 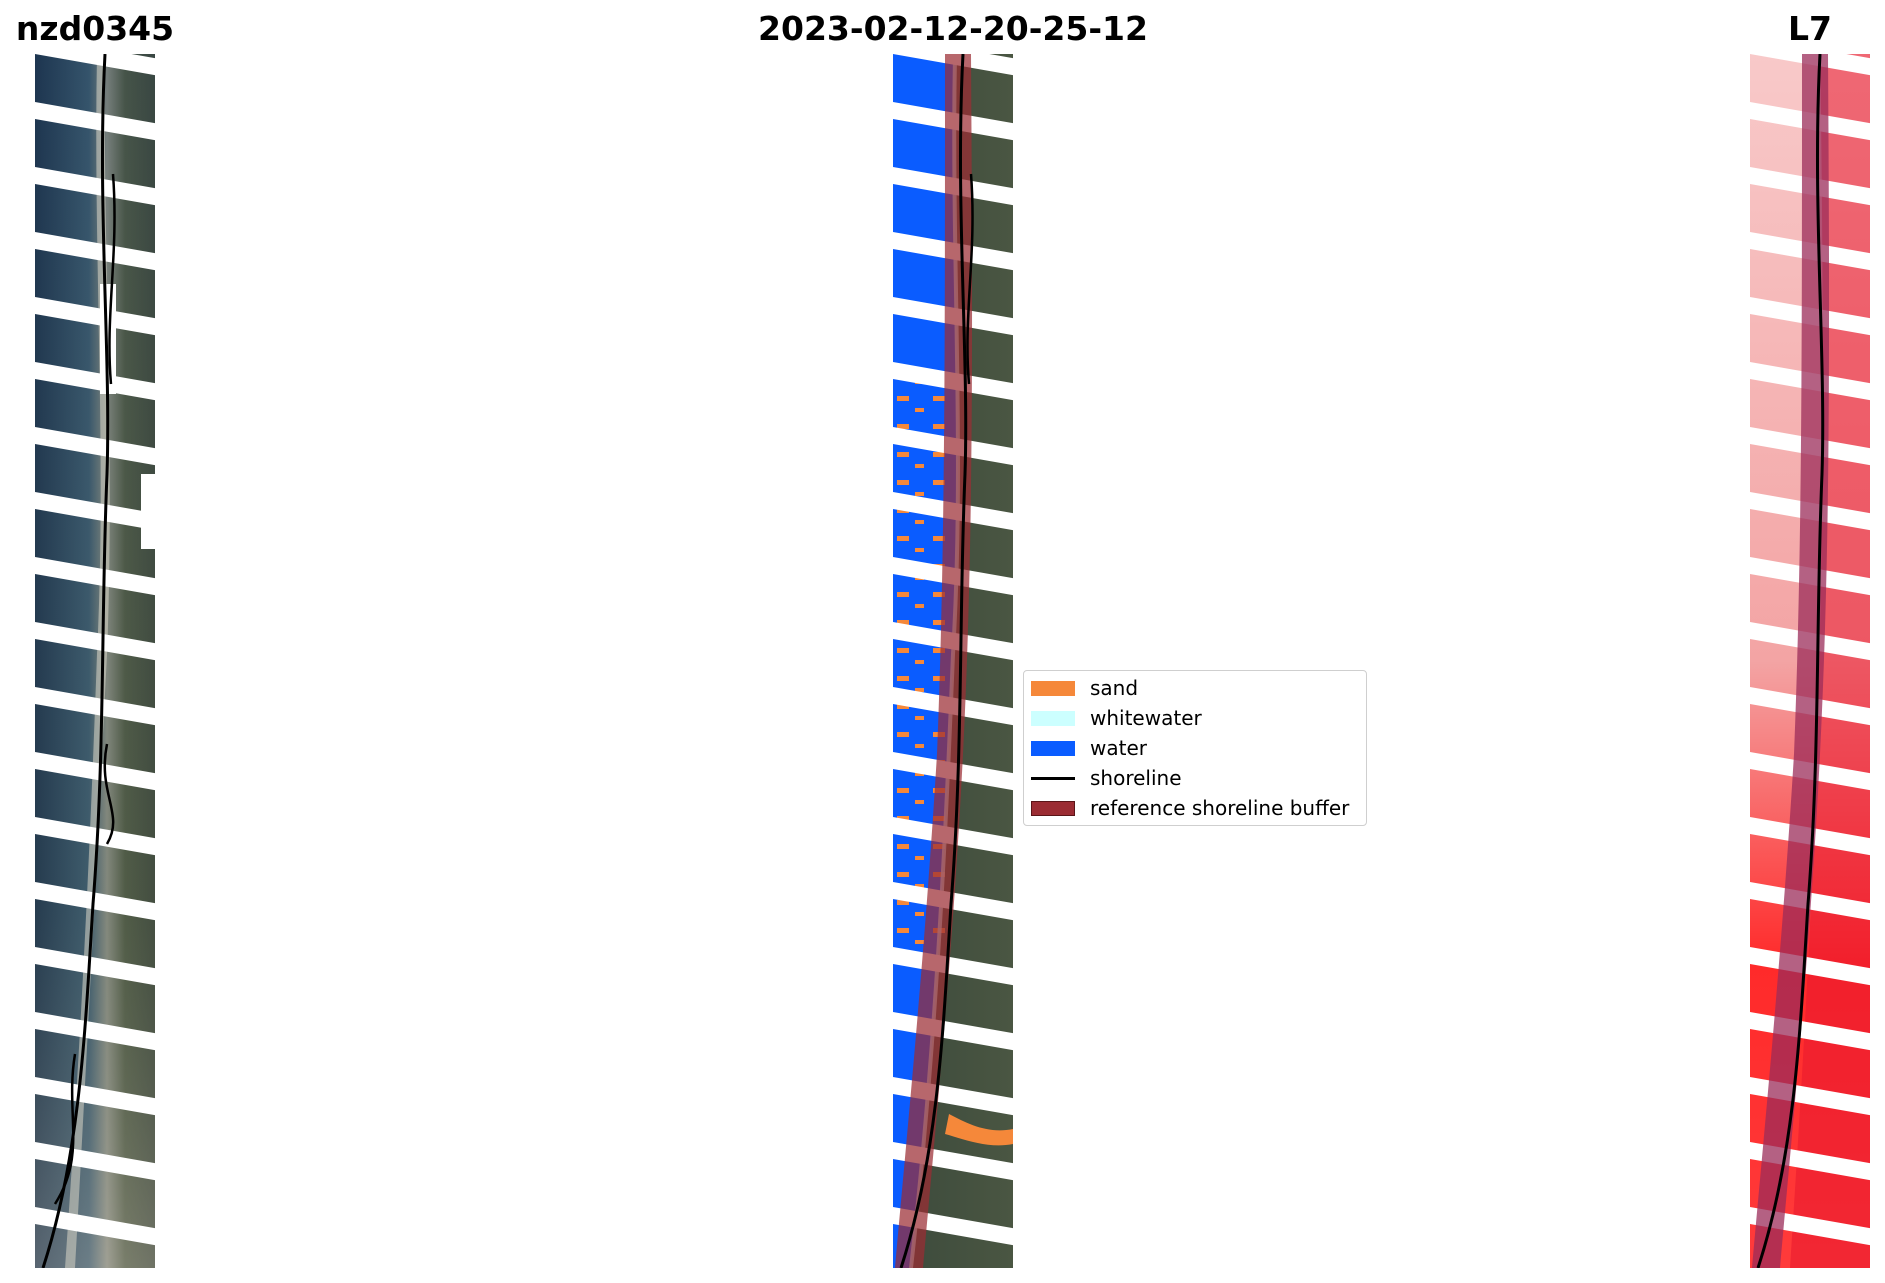 What do you see at coordinates (1053, 748) in the screenshot?
I see `water-swatch` at bounding box center [1053, 748].